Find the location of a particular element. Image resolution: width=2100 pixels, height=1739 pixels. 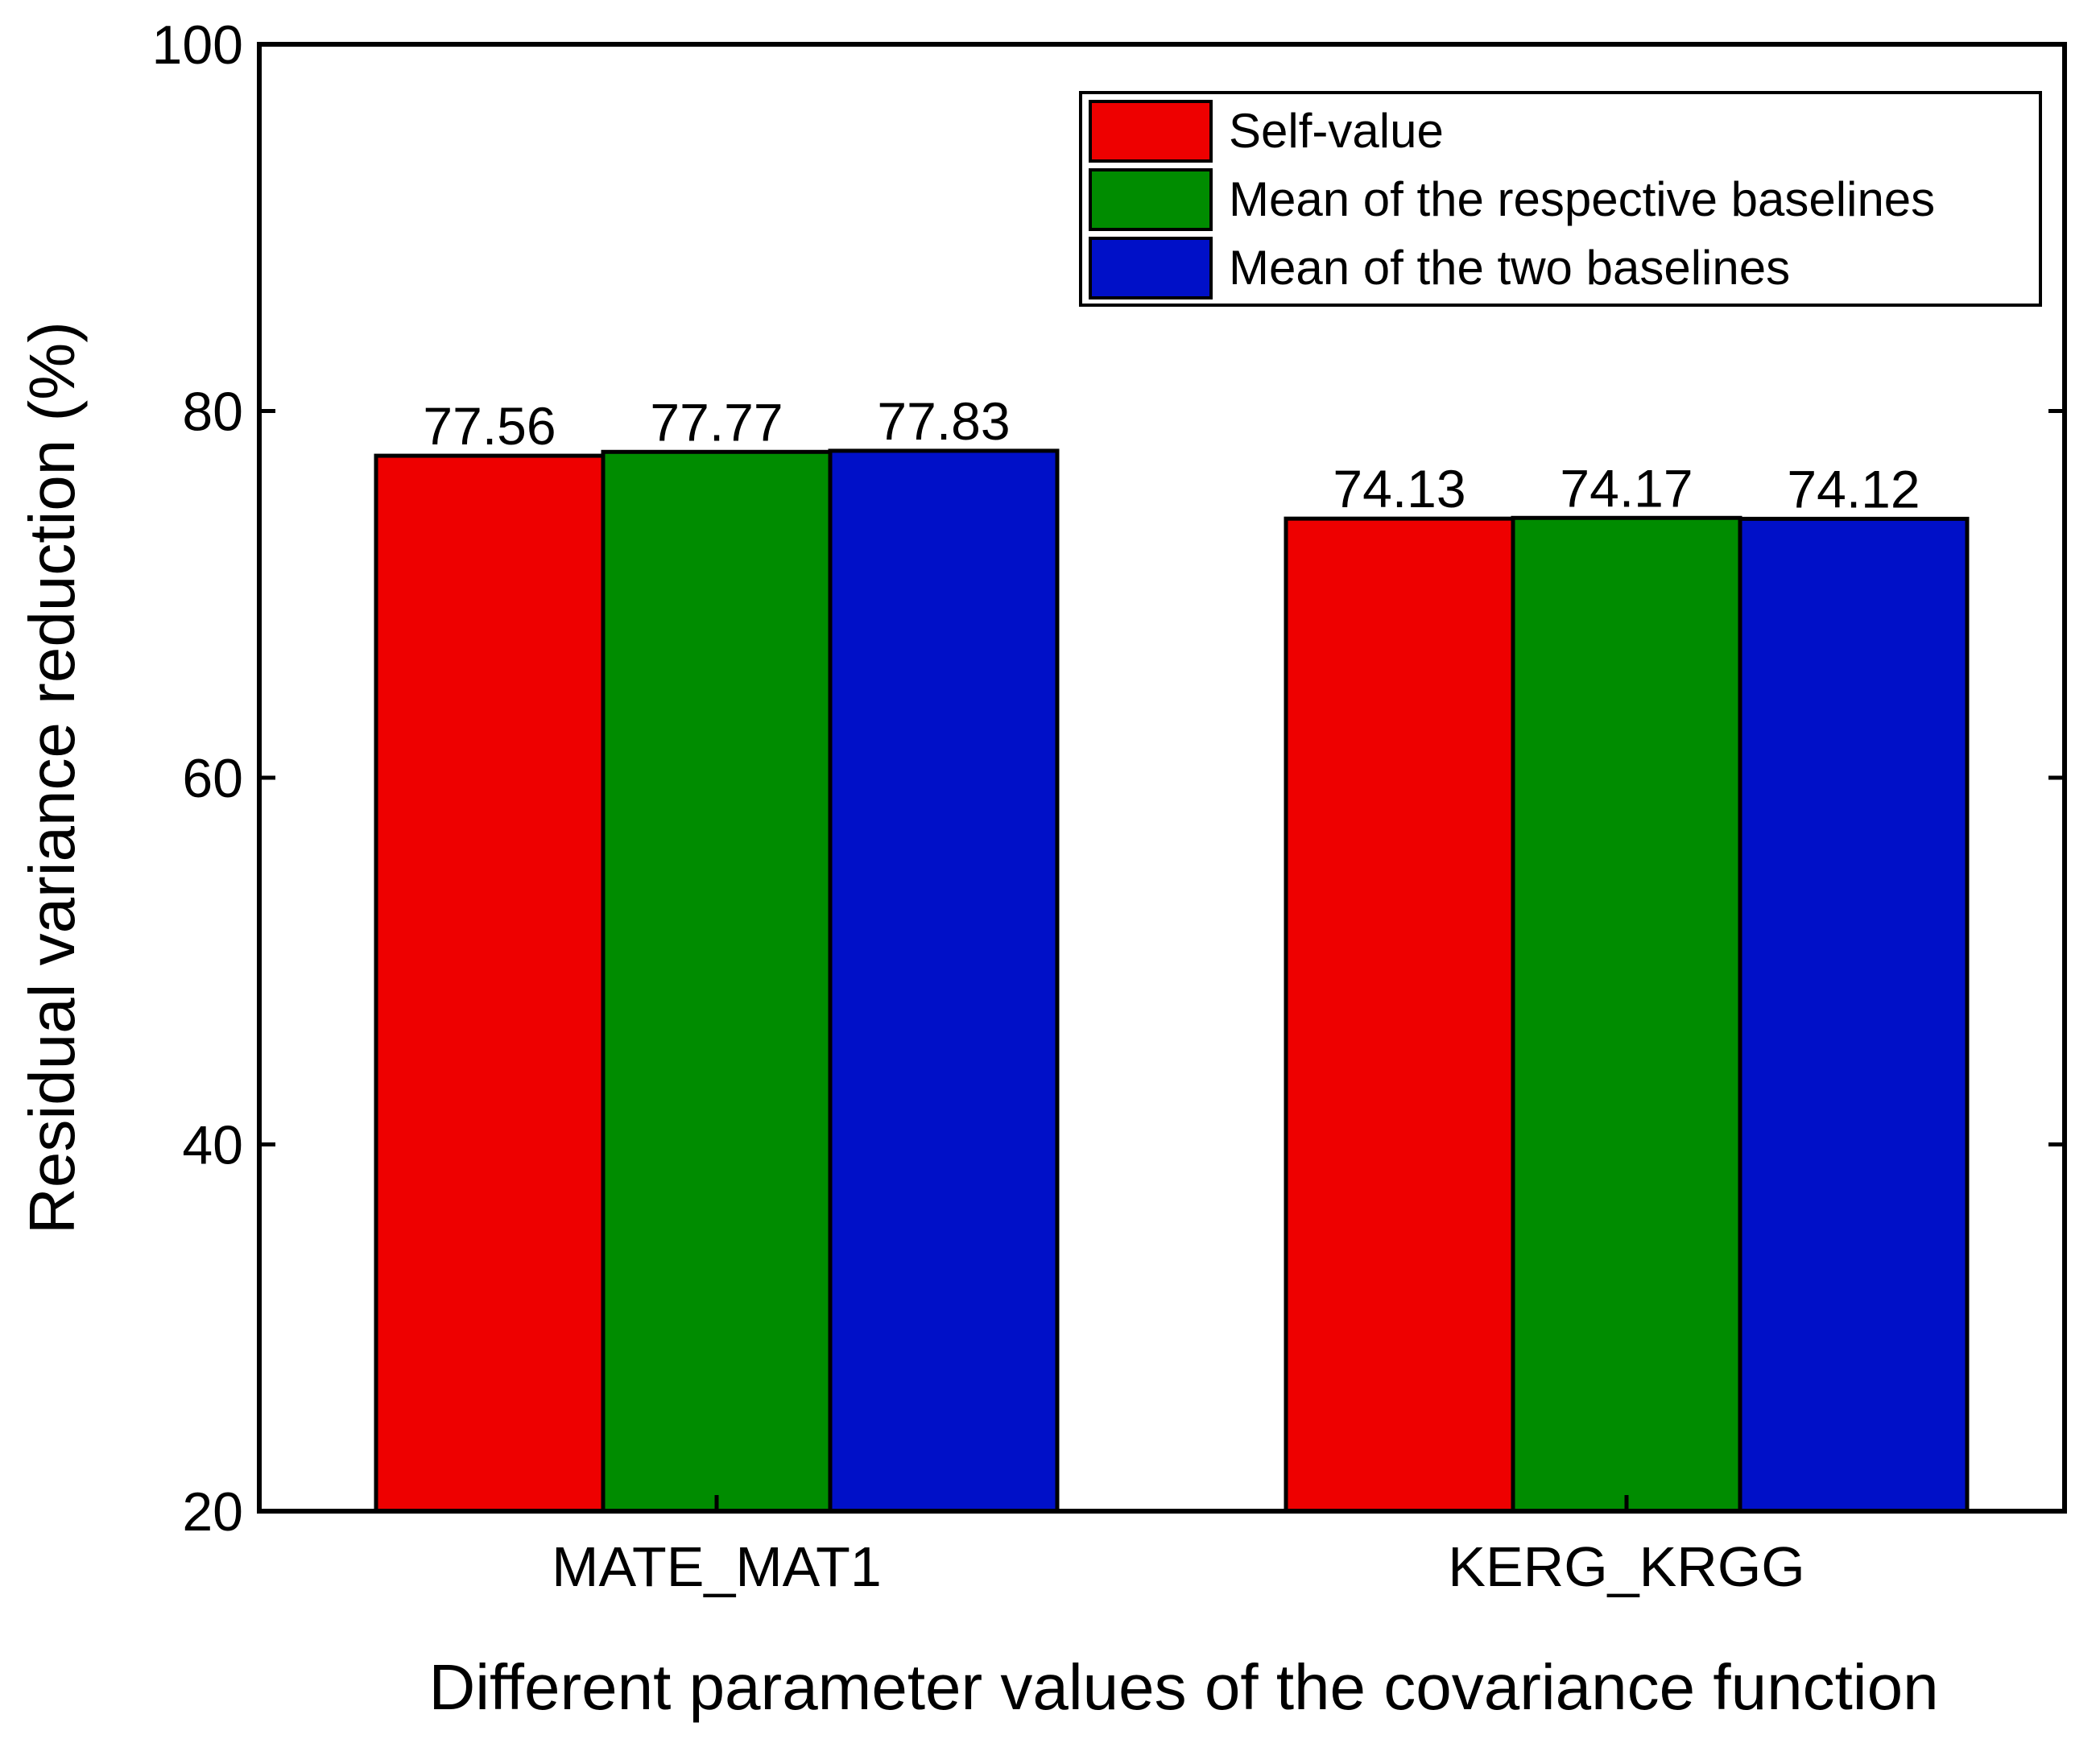

legend-label-2: Mean of the two baselines is located at coordinates (1509, 268).